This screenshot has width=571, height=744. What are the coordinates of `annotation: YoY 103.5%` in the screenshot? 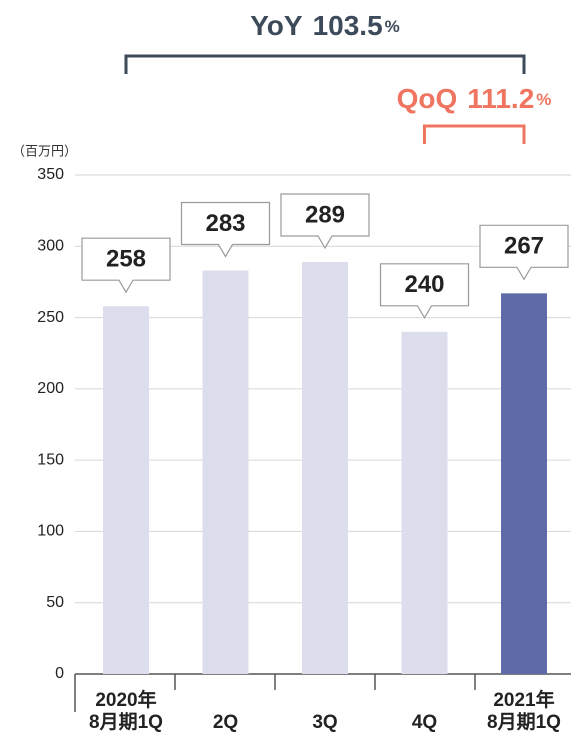 It's located at (325, 25).